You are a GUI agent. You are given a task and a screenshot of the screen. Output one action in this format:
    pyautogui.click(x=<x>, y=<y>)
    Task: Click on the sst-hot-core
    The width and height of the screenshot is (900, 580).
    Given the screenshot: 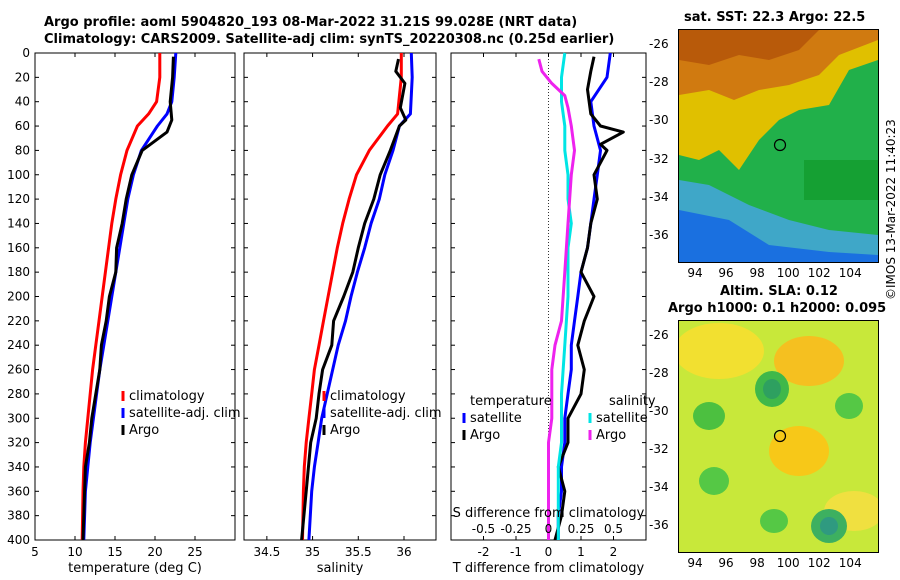 What is the action you would take?
    pyautogui.click(x=749, y=47)
    